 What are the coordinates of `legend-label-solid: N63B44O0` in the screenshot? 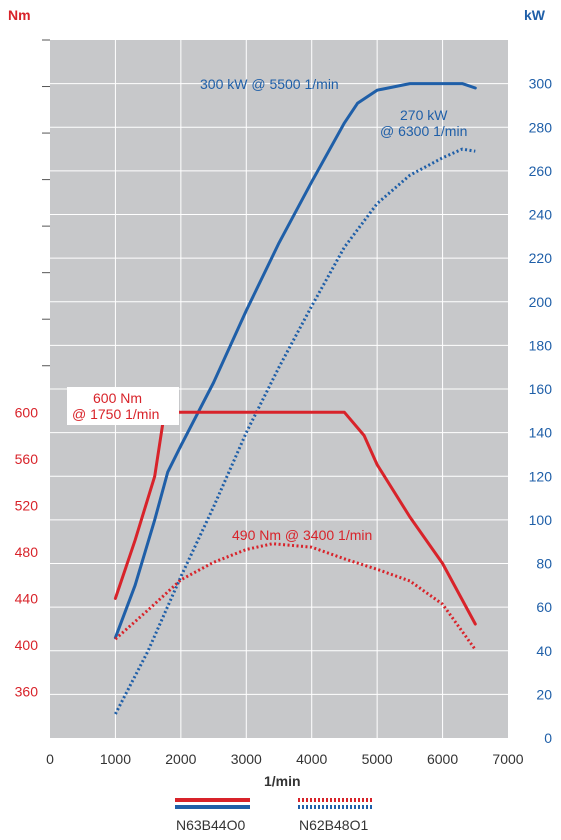 It's located at (210, 825).